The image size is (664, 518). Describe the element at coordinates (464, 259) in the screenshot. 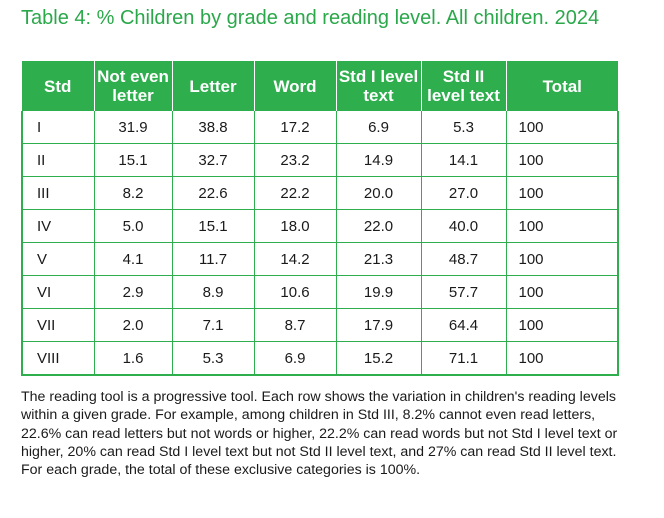

I see `cell-std-ii-level-text: 48.7` at that location.